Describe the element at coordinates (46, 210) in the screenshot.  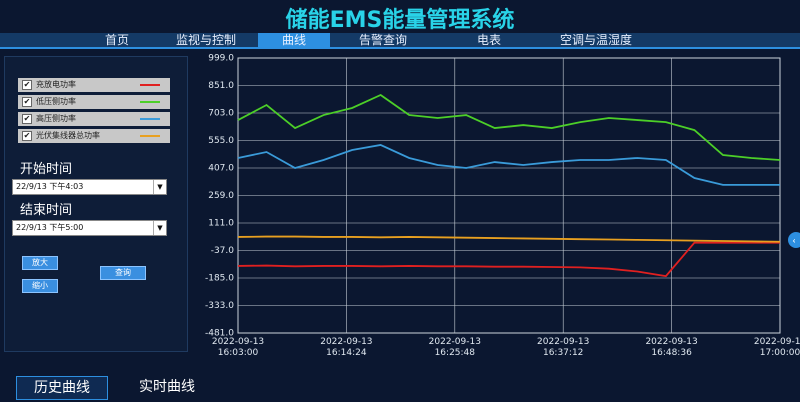
I see `end-label: 结束时间` at that location.